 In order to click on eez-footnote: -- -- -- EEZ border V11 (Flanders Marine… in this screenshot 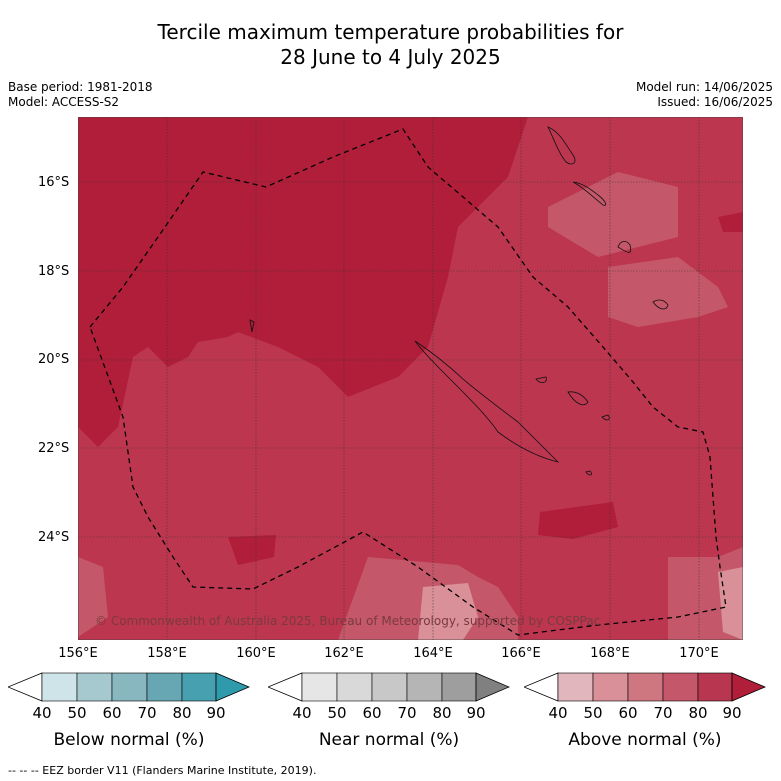, I will do `click(162, 770)`.